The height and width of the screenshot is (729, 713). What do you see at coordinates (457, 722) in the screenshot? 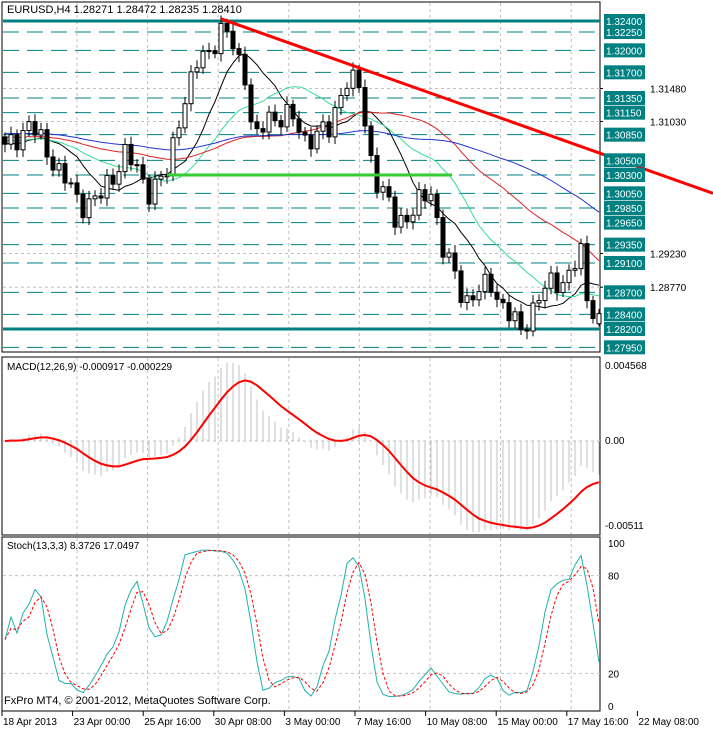
I see `x-axis-label: 10 May 08:00` at bounding box center [457, 722].